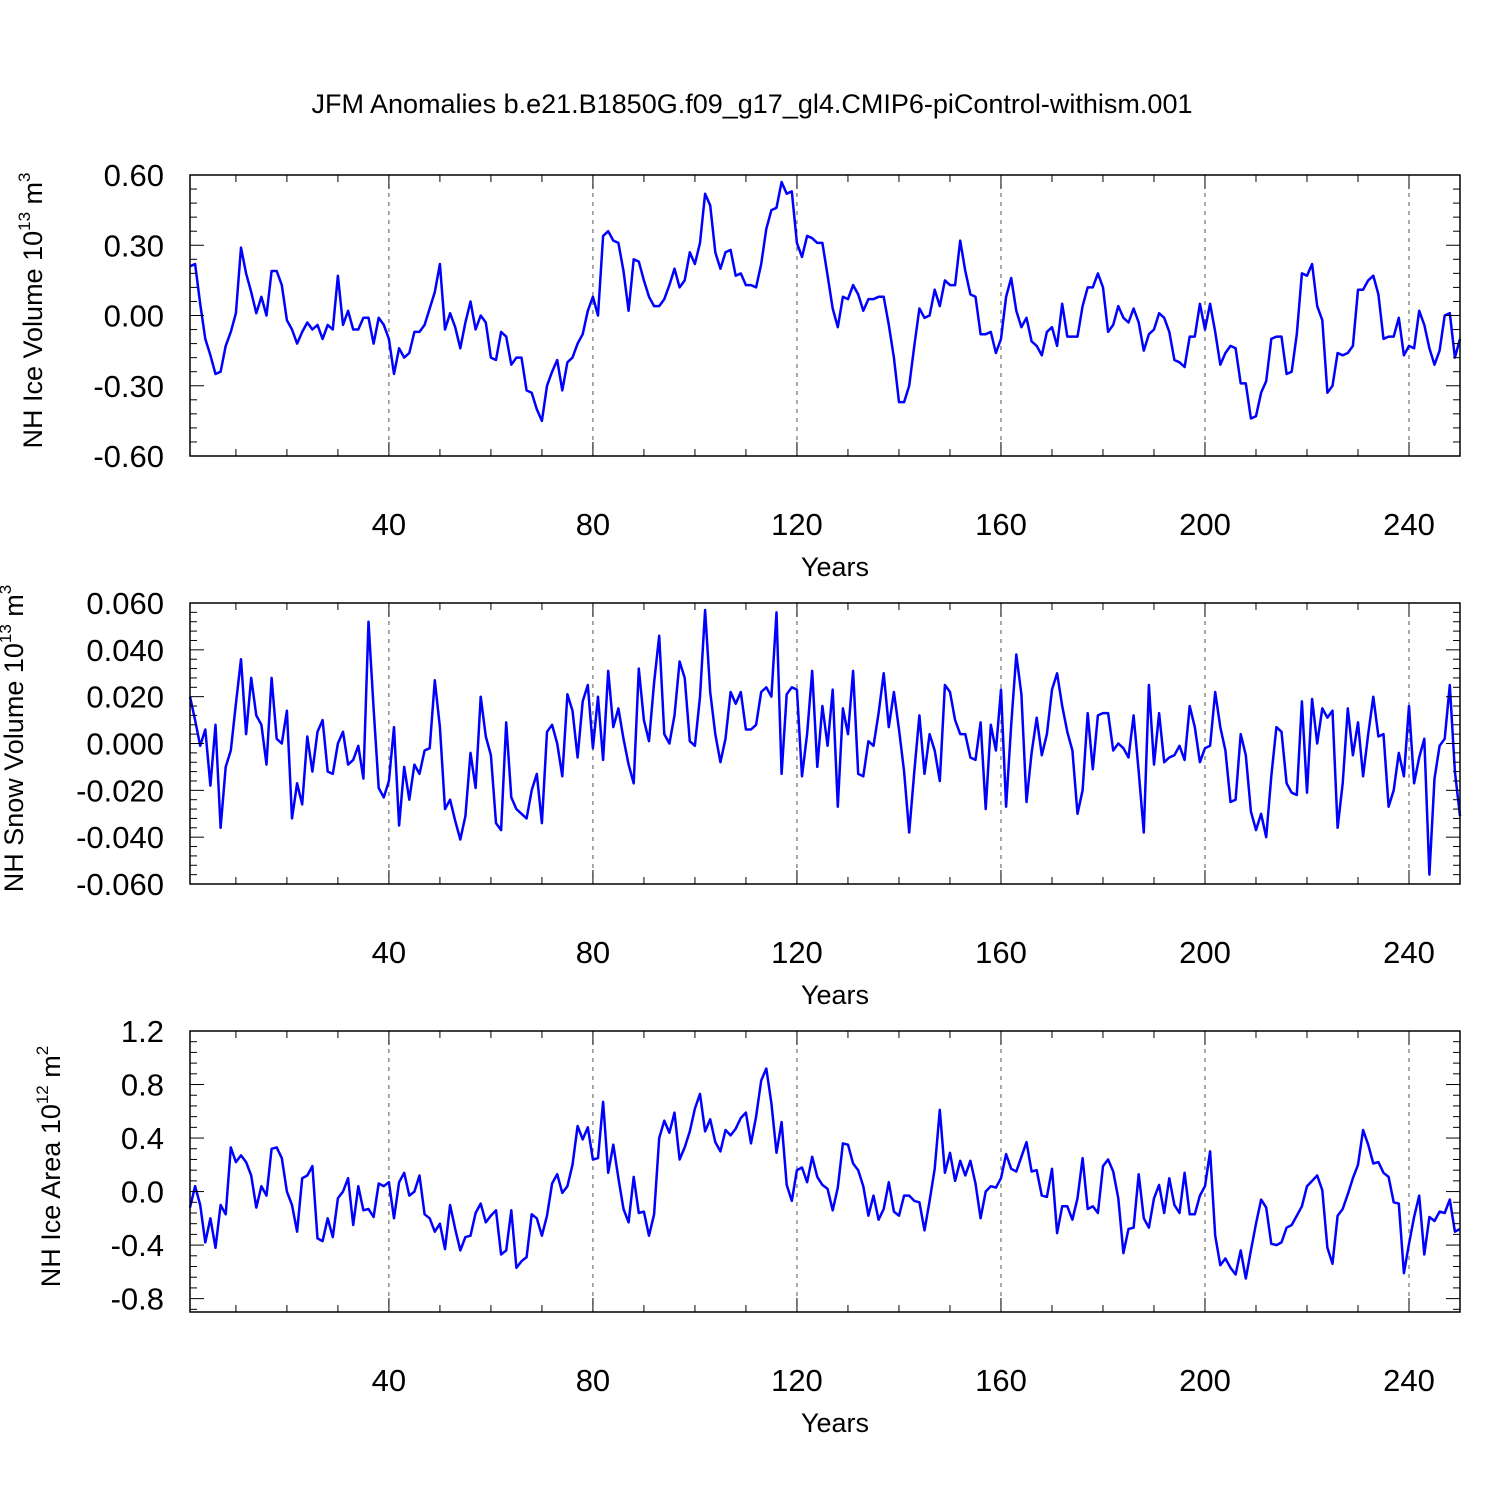 Image resolution: width=1500 pixels, height=1500 pixels. Describe the element at coordinates (137, 1245) in the screenshot. I see `y-tick-label: -0.4` at that location.